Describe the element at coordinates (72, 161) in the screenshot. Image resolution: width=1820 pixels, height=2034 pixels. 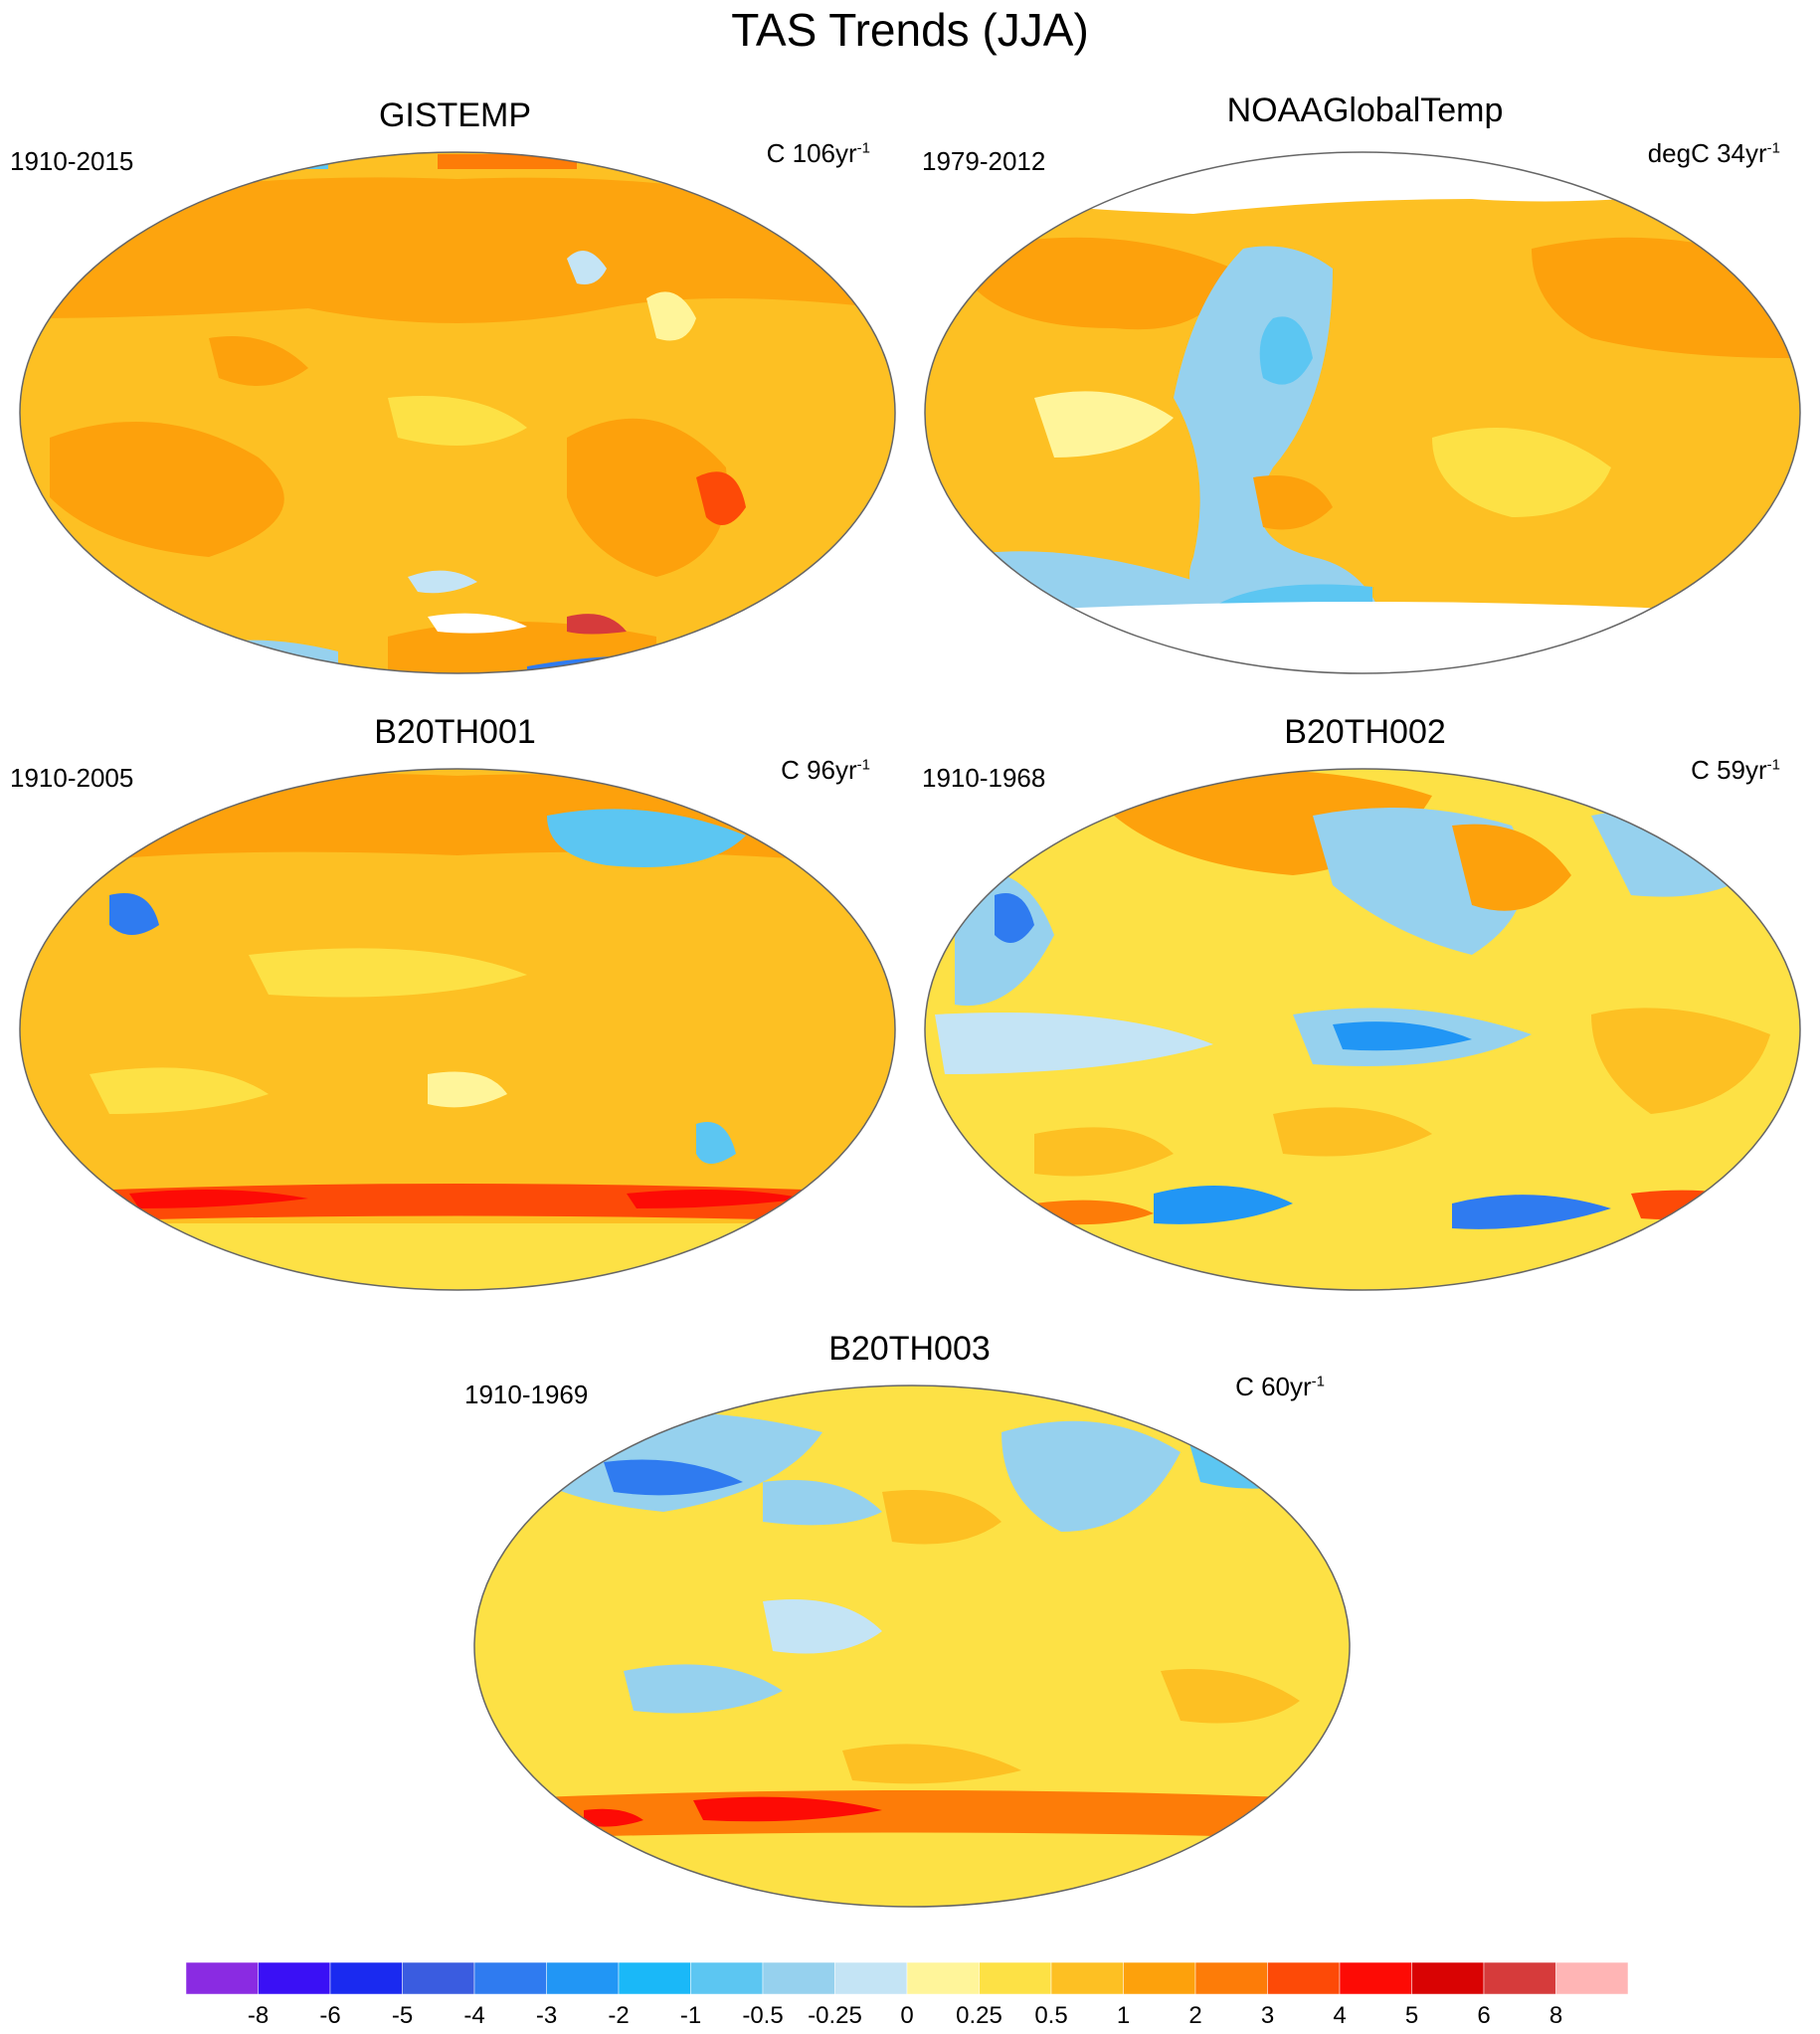
I see `period-label: 1910-2015` at that location.